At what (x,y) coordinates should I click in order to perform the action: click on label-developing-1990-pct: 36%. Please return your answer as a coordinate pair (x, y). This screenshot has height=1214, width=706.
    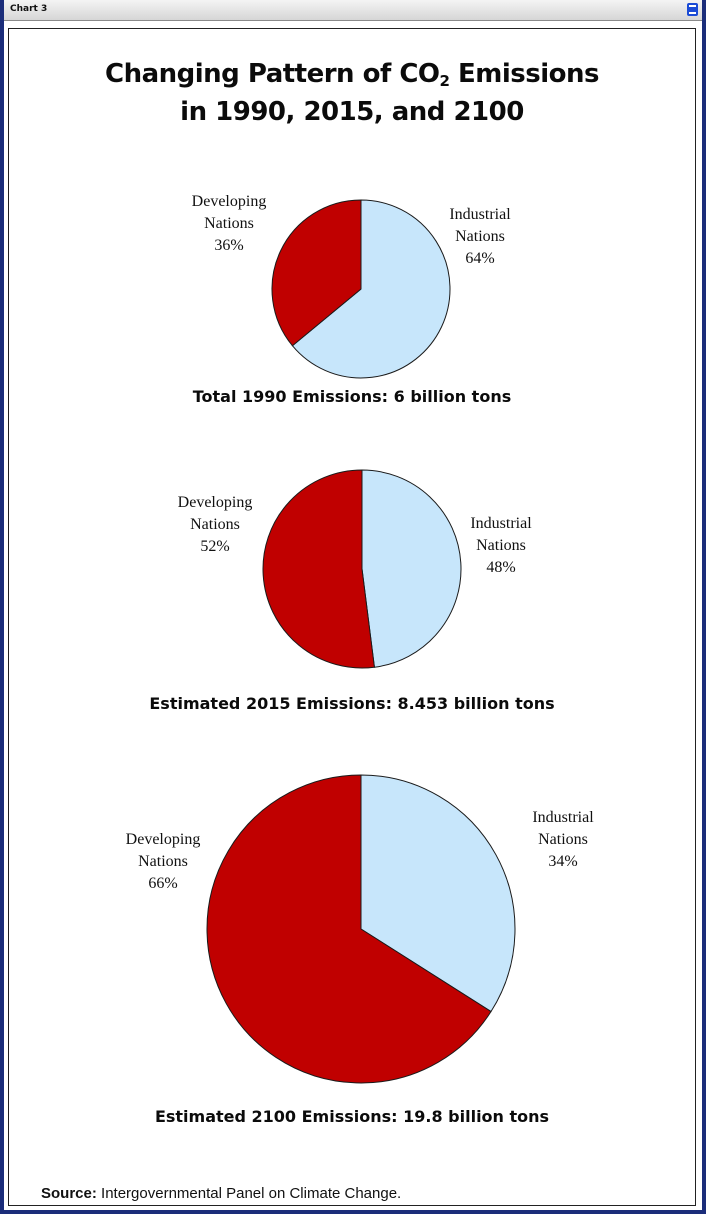
    Looking at the image, I should click on (229, 245).